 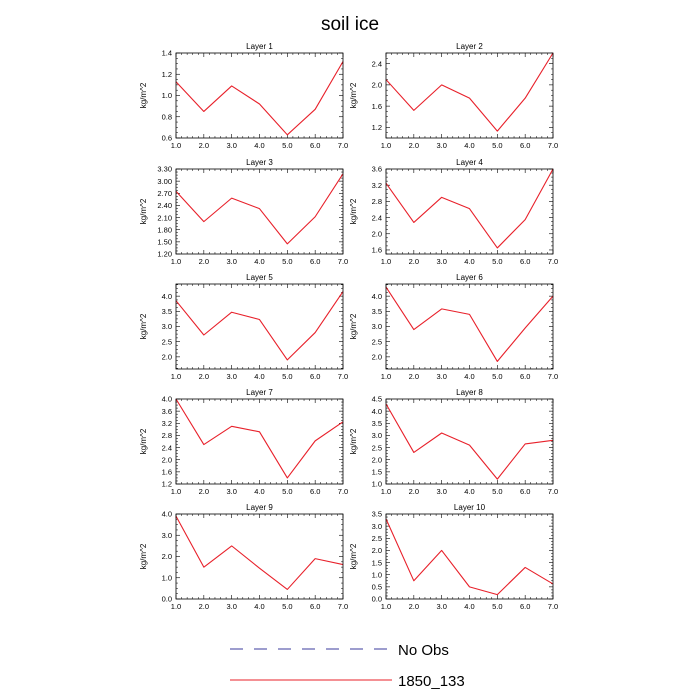 I want to click on layer-1-ytick-label: 1.2, so click(x=167, y=74).